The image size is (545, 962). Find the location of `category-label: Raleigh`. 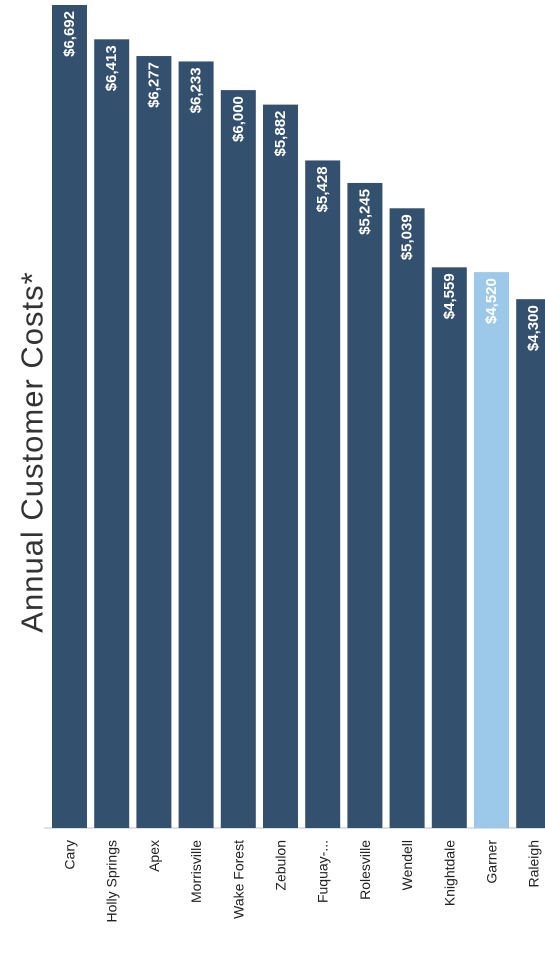

category-label: Raleigh is located at coordinates (534, 863).